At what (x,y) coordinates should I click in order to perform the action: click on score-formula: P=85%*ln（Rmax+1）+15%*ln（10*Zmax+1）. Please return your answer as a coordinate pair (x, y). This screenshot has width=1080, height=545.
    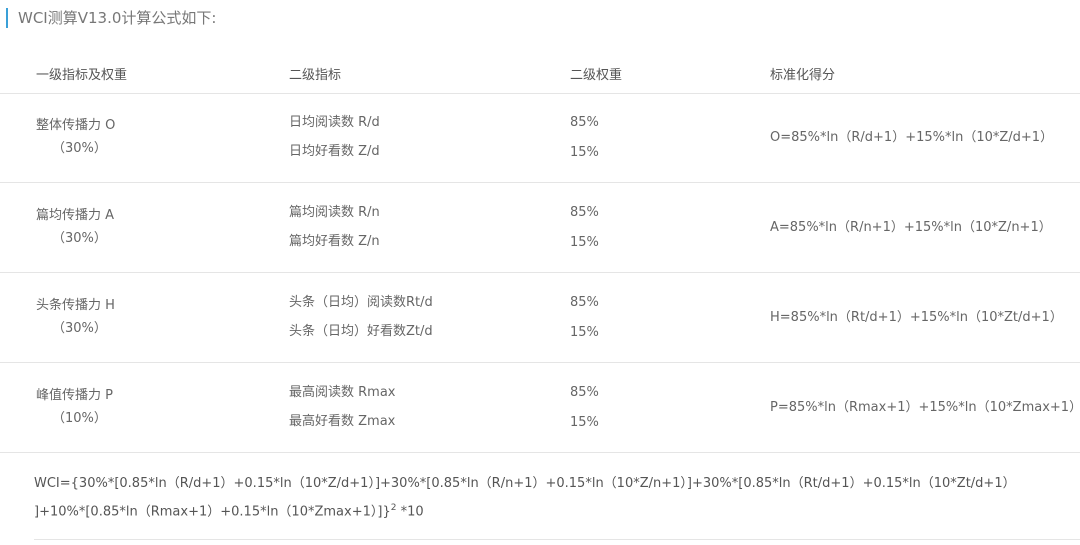
    Looking at the image, I should click on (925, 407).